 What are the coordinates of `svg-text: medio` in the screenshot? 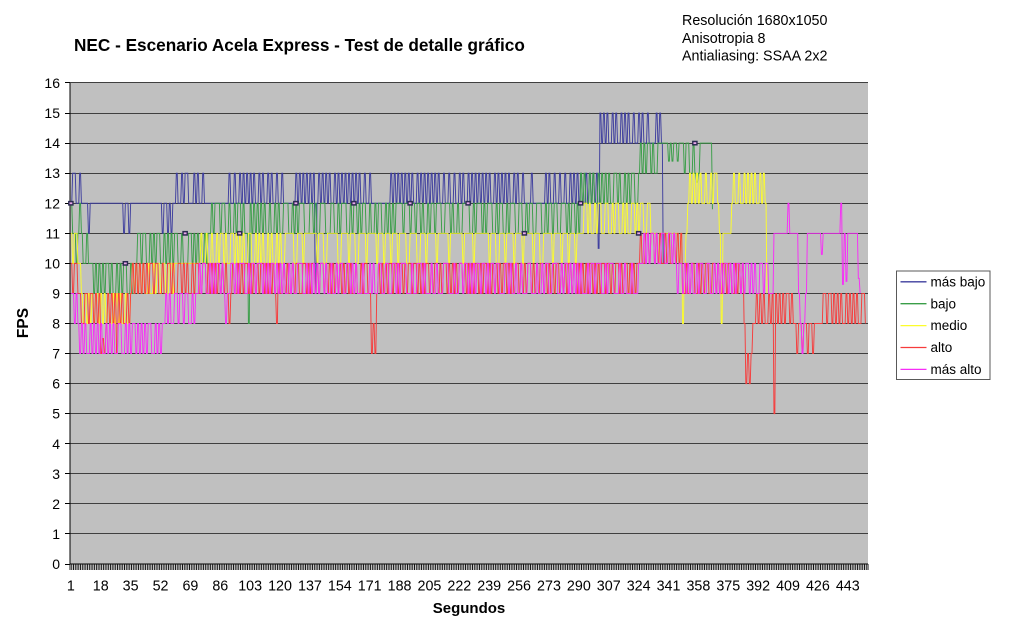 It's located at (949, 325).